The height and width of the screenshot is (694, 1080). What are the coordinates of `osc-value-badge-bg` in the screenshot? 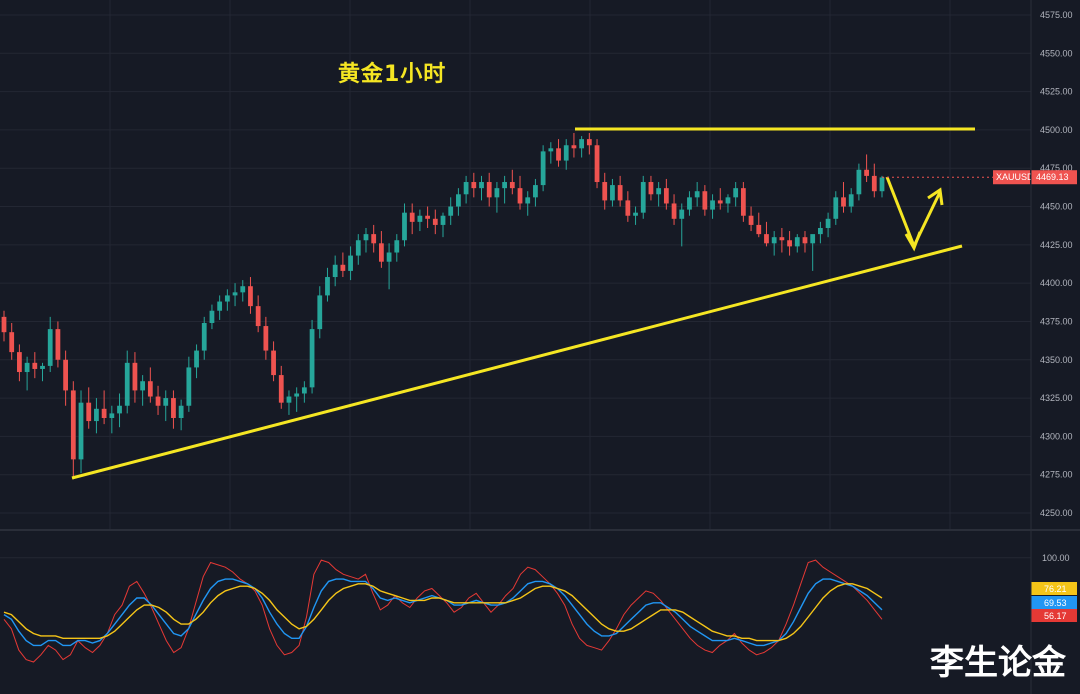 It's located at (1054, 588).